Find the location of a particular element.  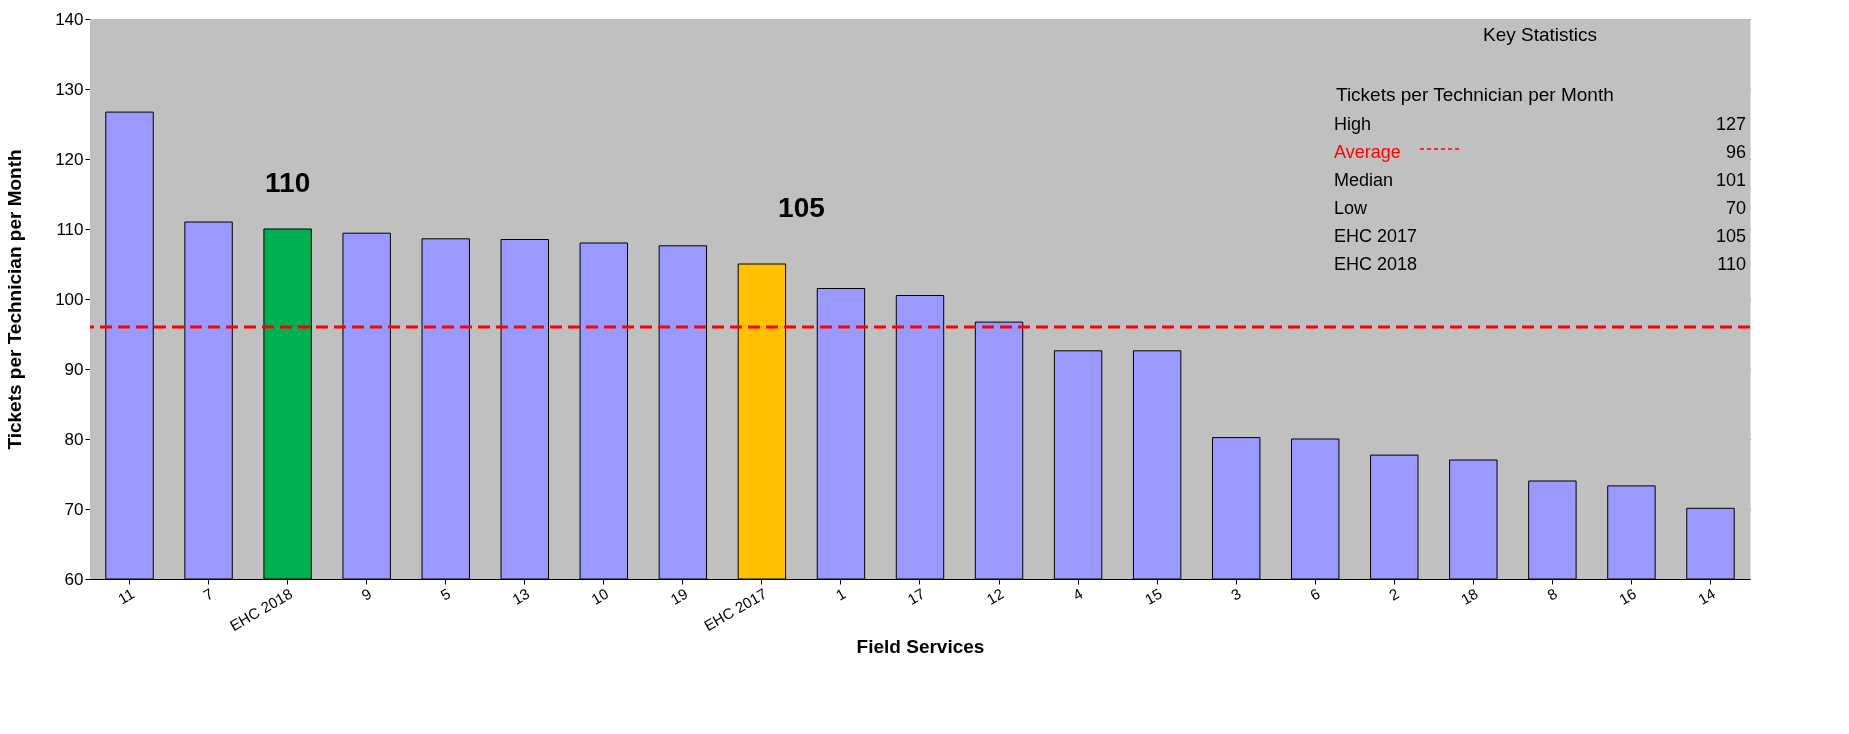

x-tick-label: 10 is located at coordinates (600, 596).